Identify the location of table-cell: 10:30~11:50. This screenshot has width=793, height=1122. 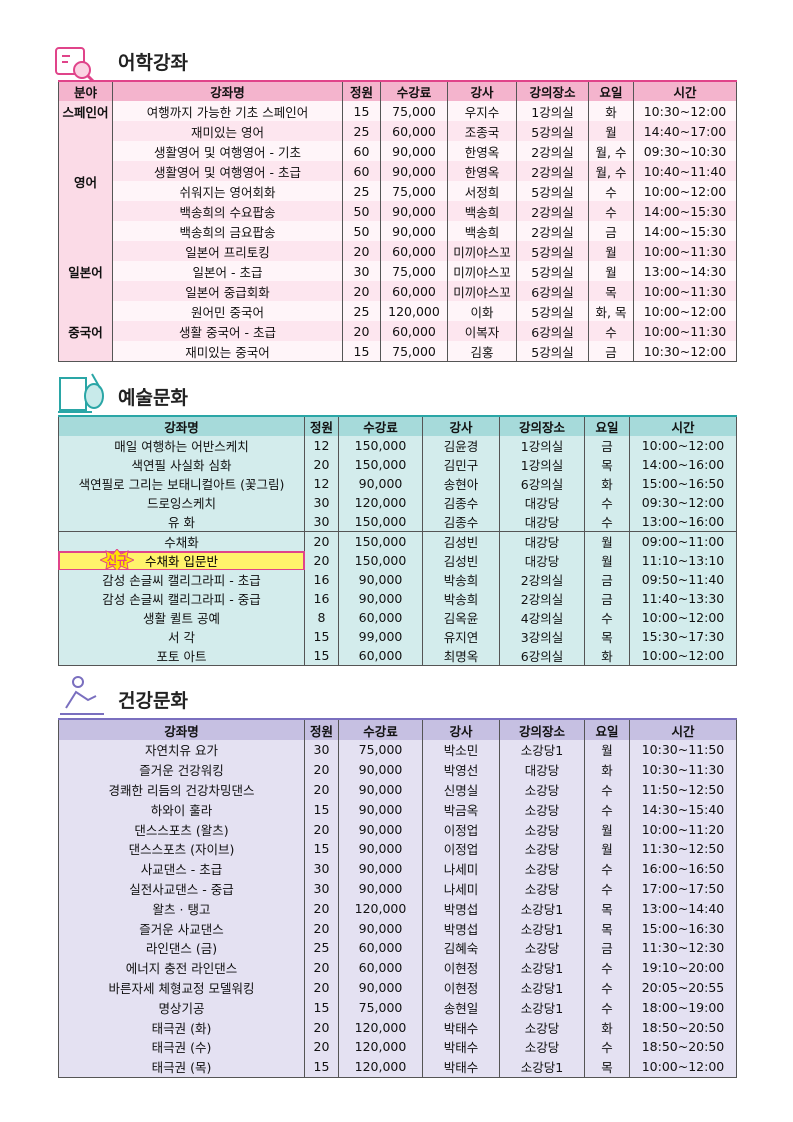
(683, 750).